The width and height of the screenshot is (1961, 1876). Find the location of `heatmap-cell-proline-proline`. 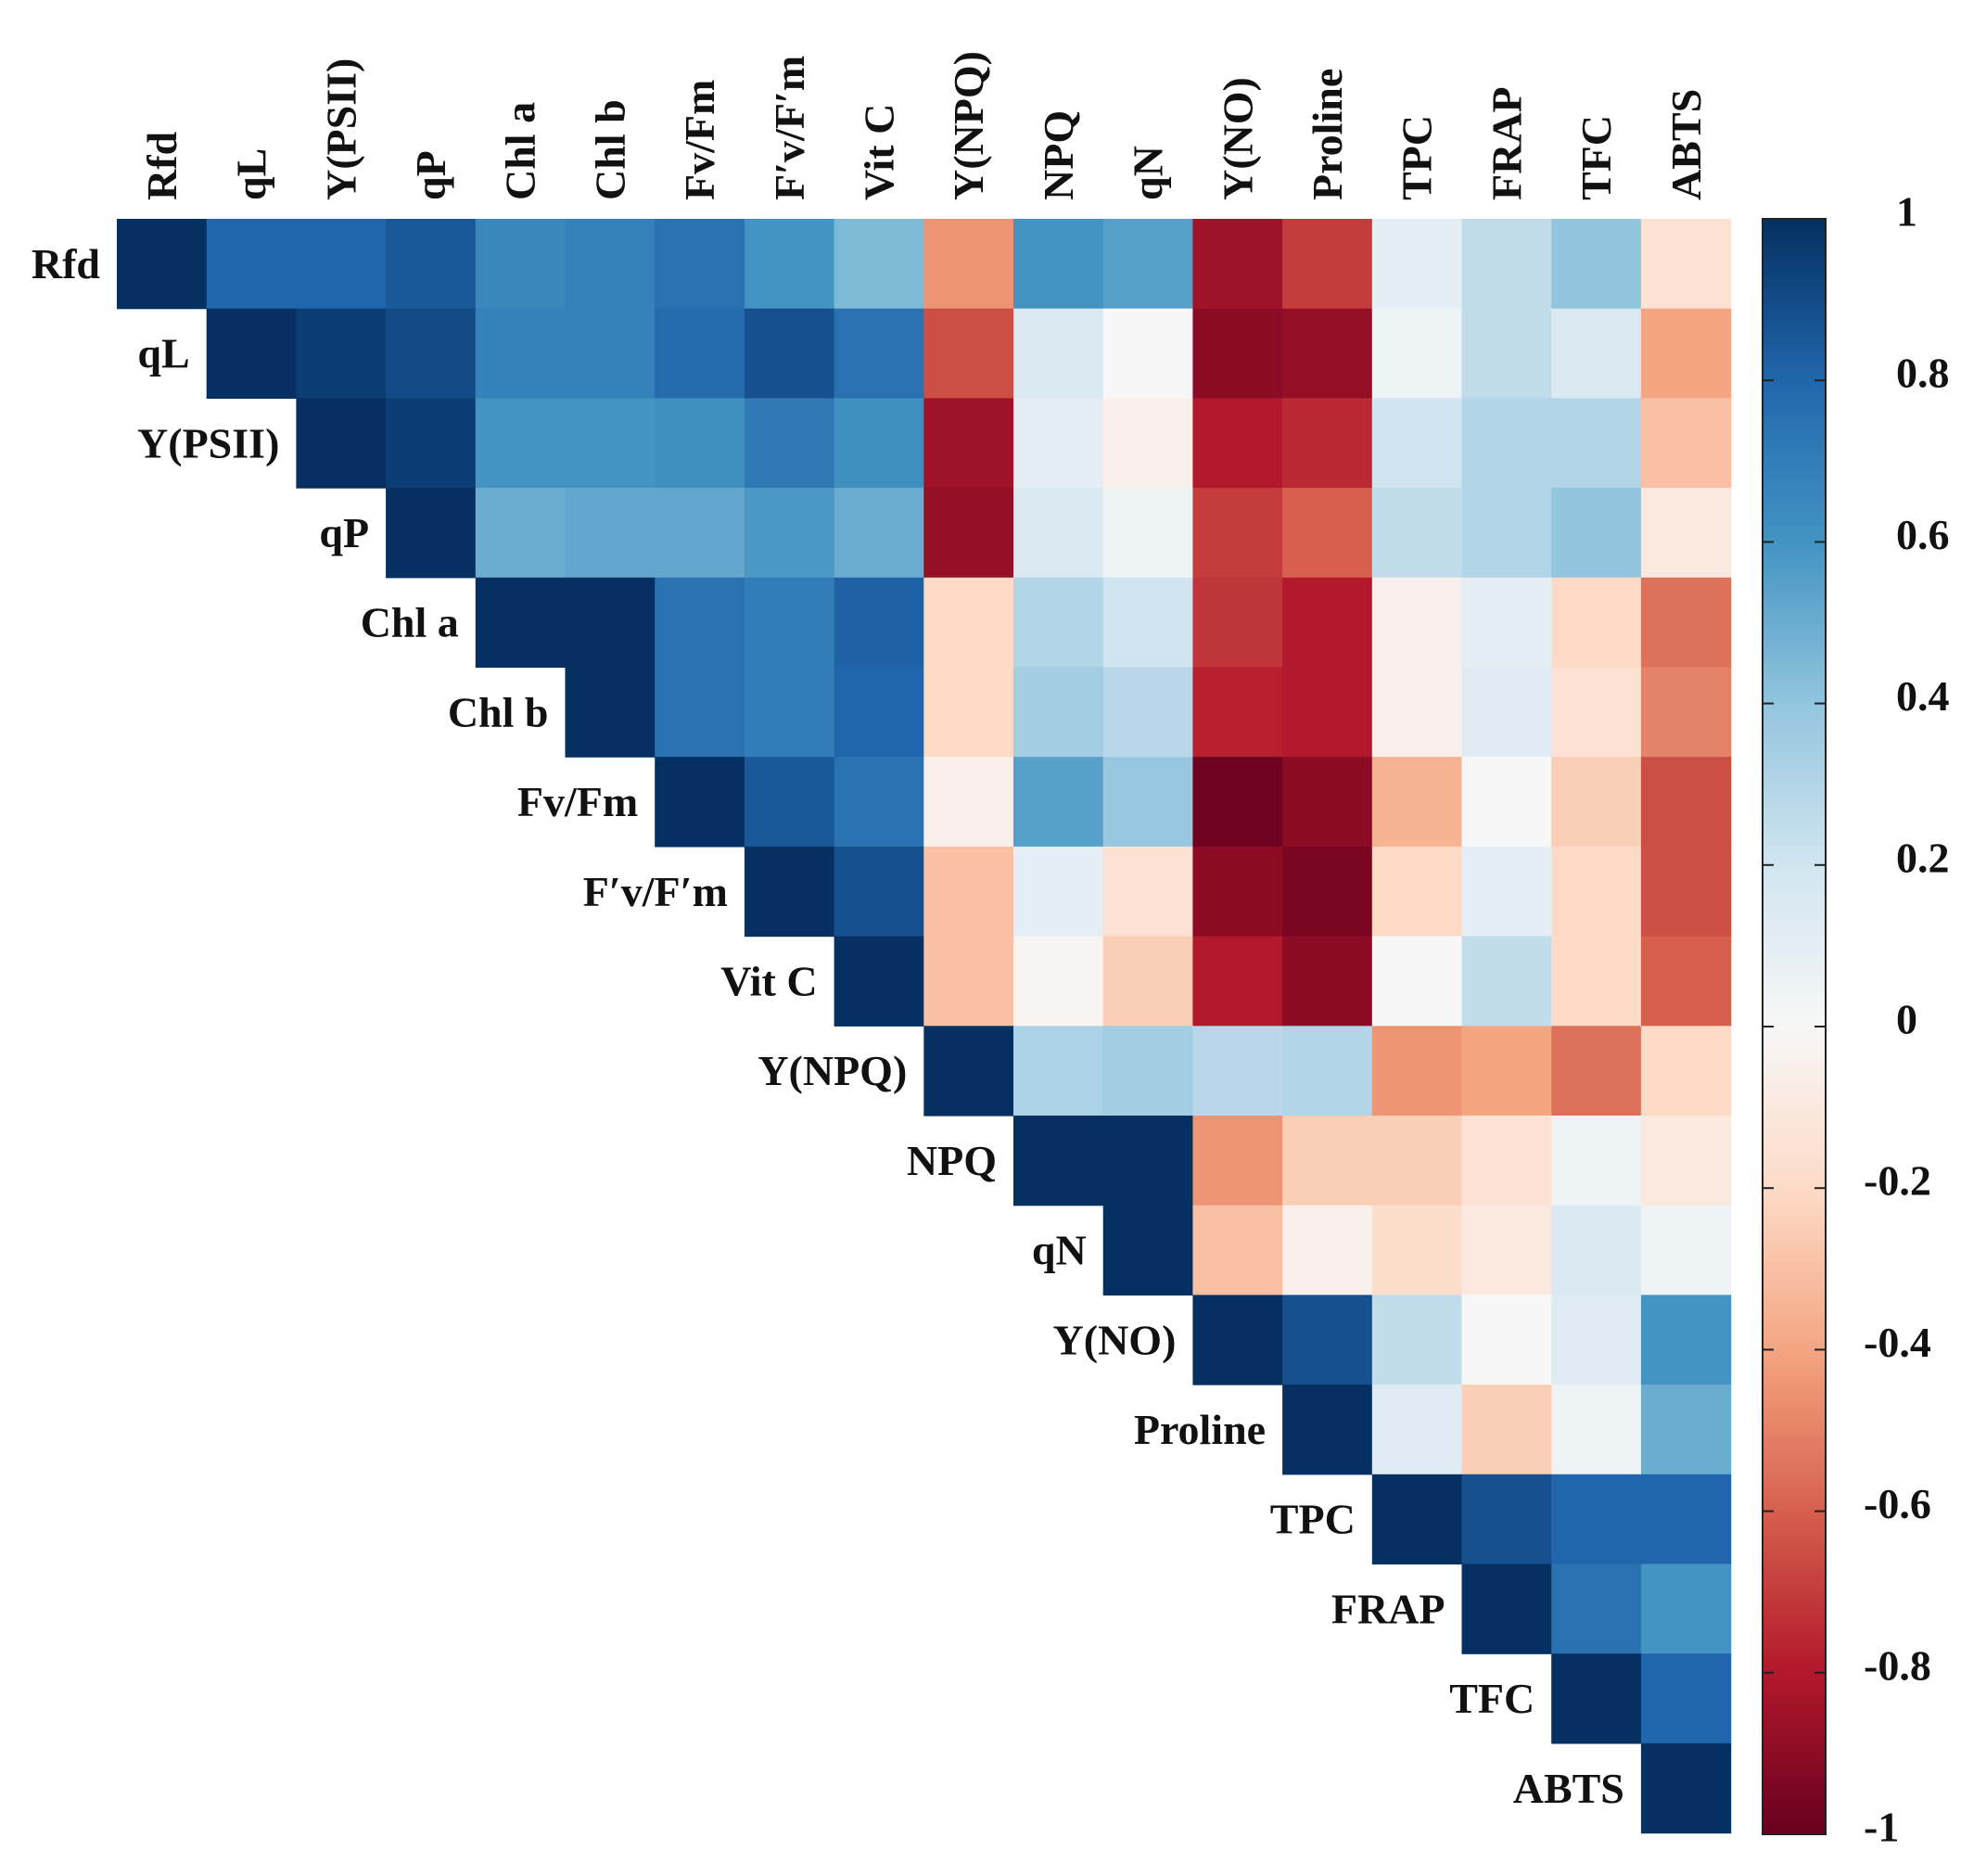

heatmap-cell-proline-proline is located at coordinates (1327, 1430).